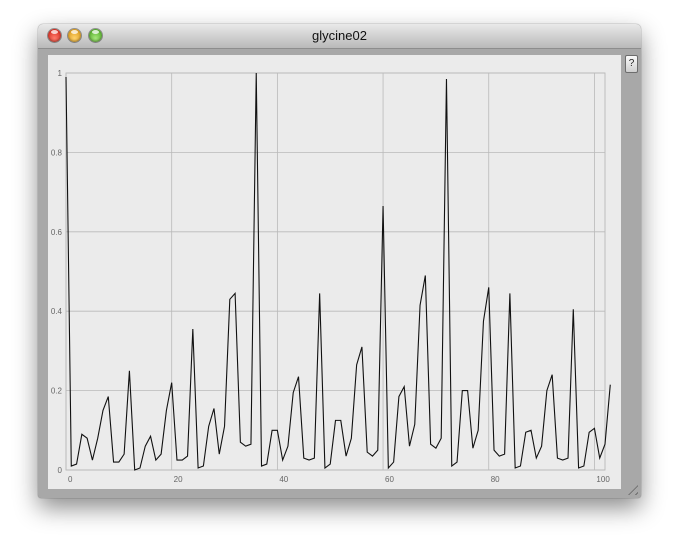 The image size is (680, 552). I want to click on help-button: ?, so click(631, 64).